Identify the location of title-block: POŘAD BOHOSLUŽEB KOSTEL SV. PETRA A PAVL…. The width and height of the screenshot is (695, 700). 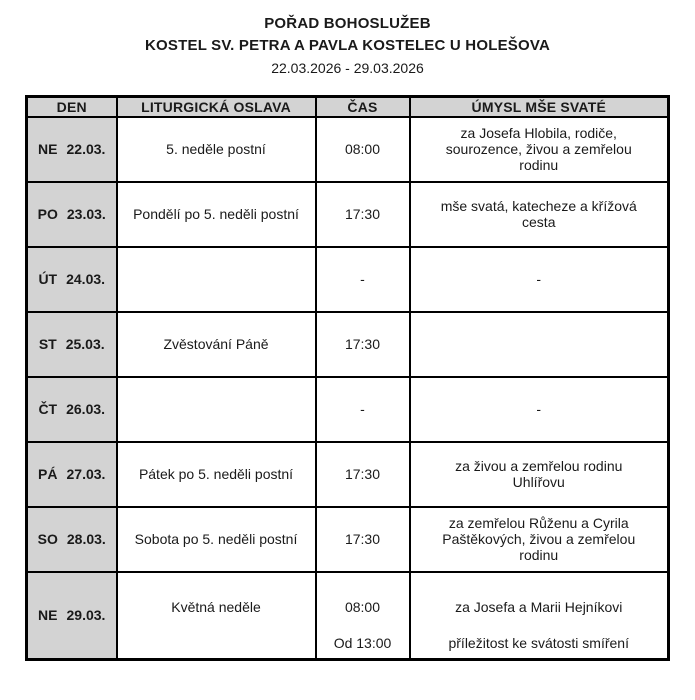
(347, 39).